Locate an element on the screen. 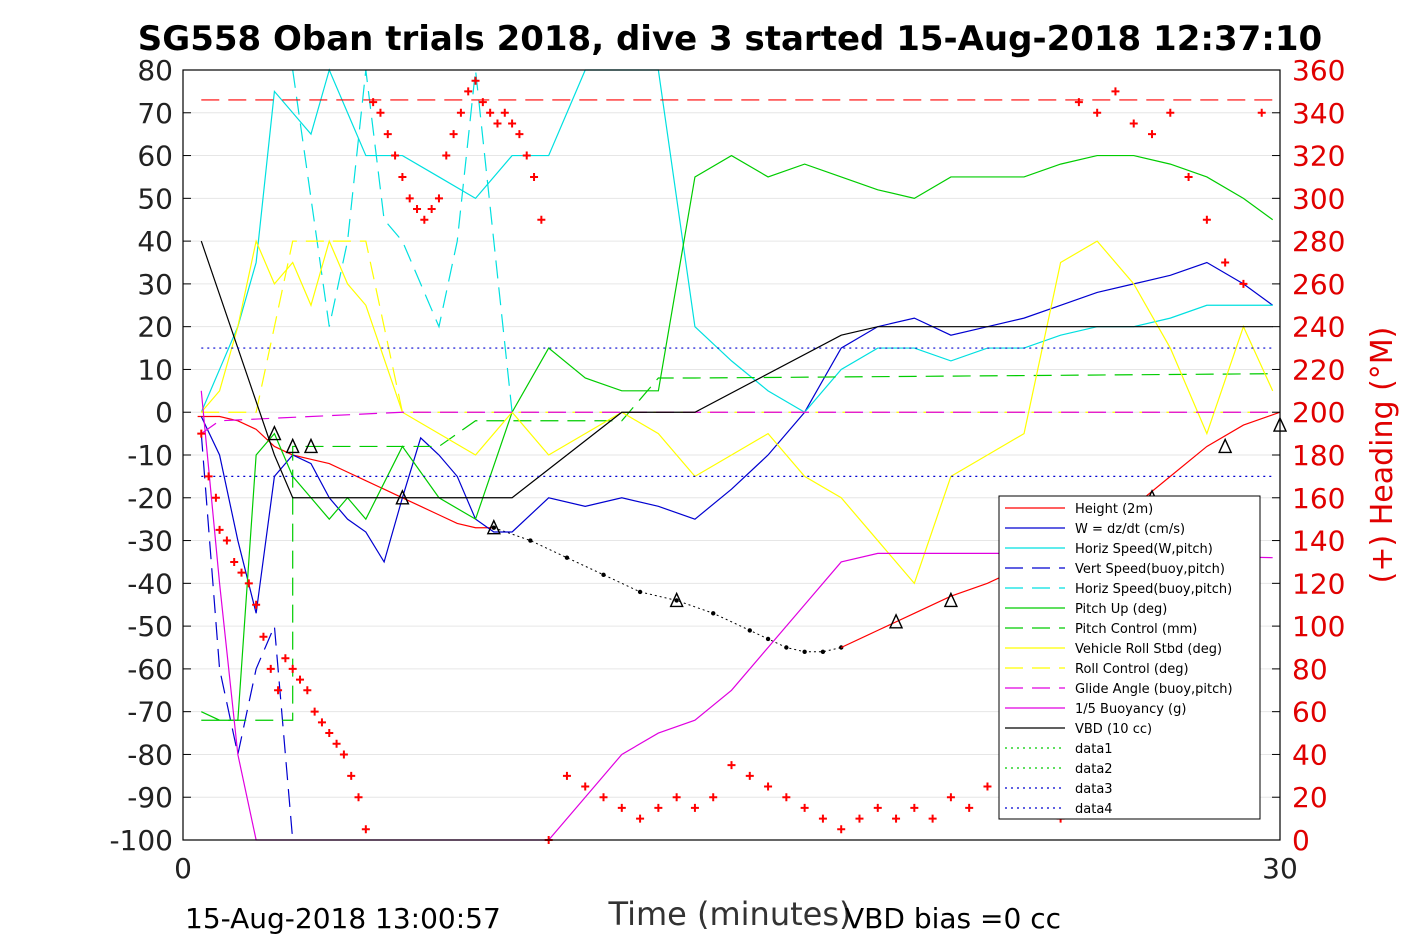  y-tick-label: 80 is located at coordinates (155, 70).